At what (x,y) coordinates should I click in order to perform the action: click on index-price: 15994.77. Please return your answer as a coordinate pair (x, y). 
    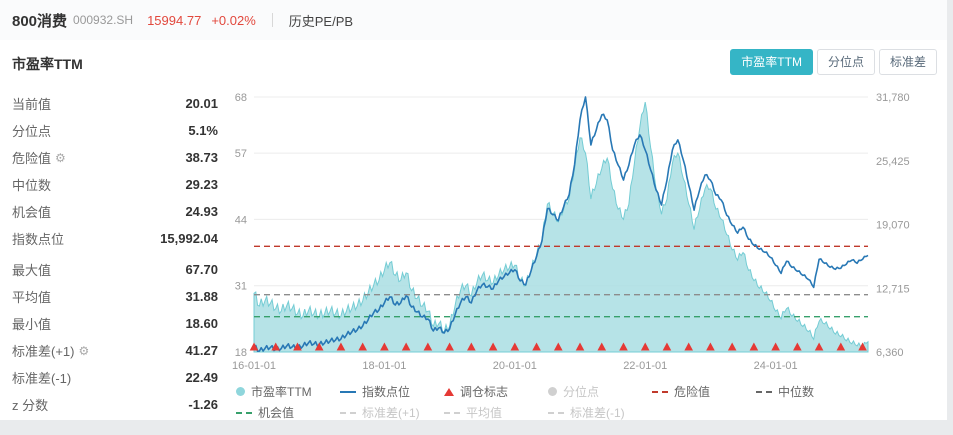
    Looking at the image, I should click on (174, 20).